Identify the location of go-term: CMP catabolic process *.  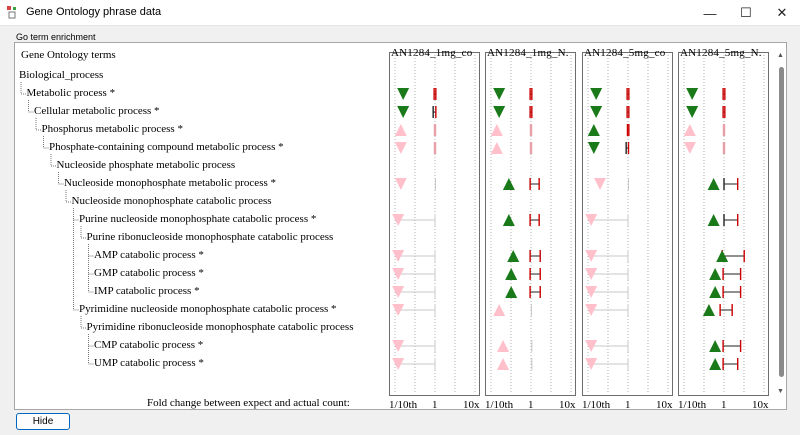
(149, 345).